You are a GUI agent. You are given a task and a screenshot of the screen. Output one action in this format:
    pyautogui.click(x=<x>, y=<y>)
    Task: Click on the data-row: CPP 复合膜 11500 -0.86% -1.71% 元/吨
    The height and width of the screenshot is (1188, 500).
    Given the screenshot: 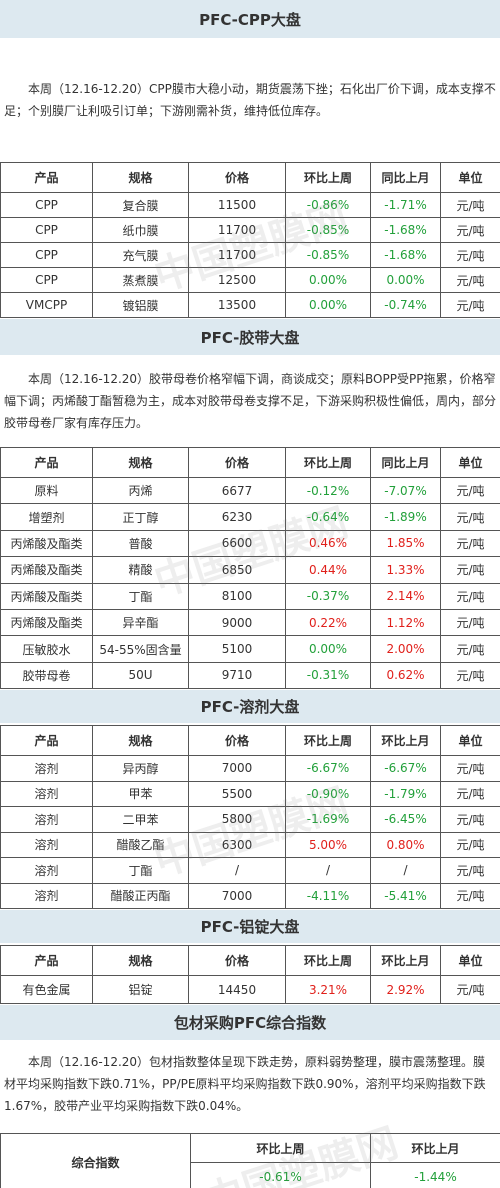 What is the action you would take?
    pyautogui.click(x=250, y=205)
    